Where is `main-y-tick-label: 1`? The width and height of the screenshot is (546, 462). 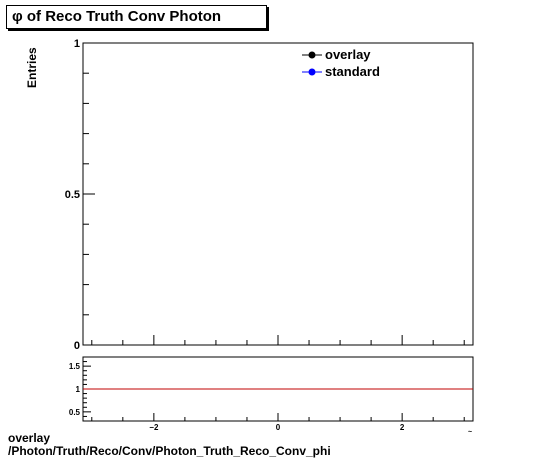 main-y-tick-label: 1 is located at coordinates (77, 44).